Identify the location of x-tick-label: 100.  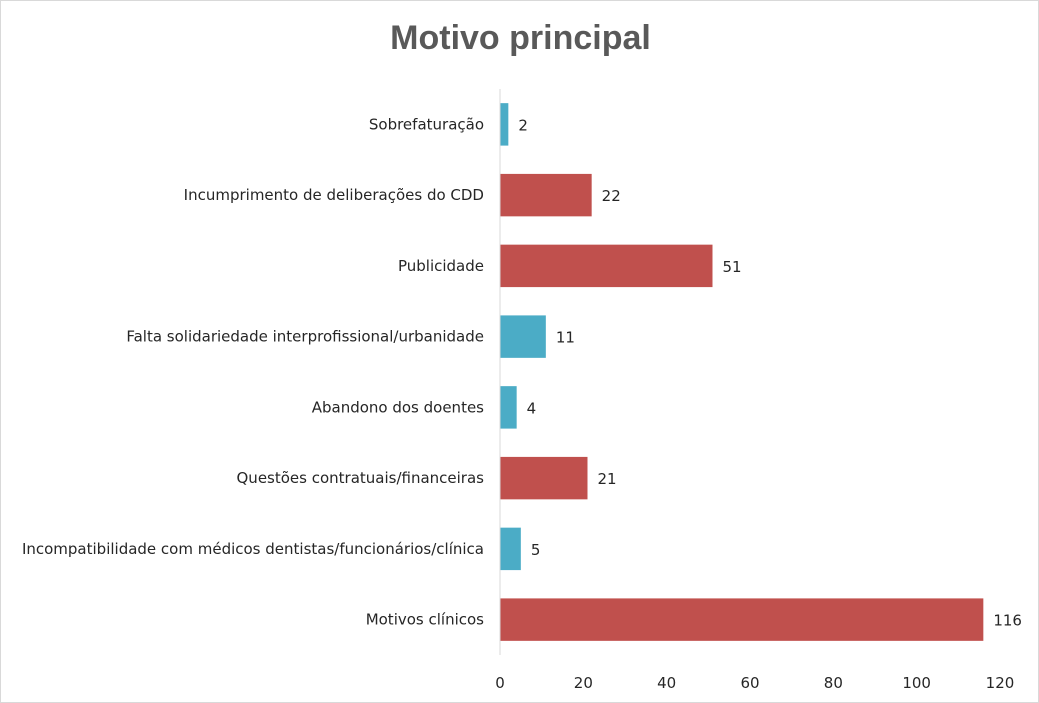
(916, 683).